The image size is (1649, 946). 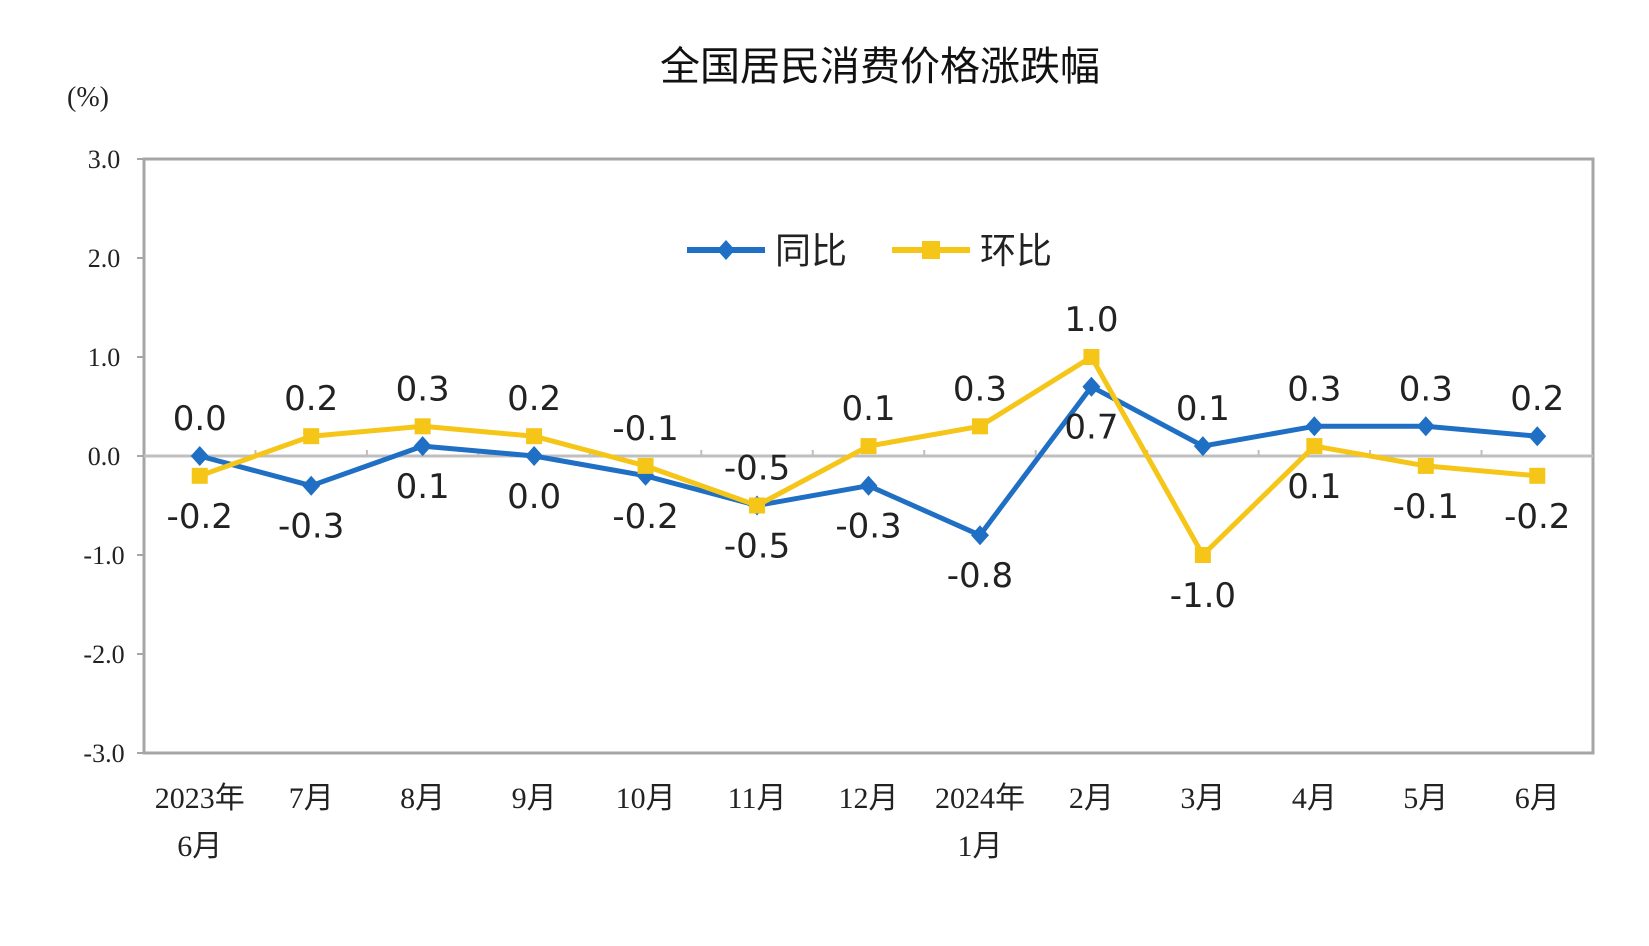 What do you see at coordinates (104, 159) in the screenshot?
I see `y-tick-label: 3.0` at bounding box center [104, 159].